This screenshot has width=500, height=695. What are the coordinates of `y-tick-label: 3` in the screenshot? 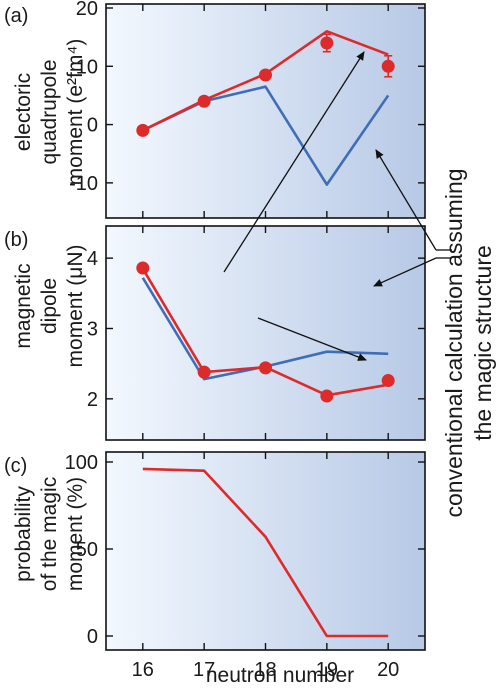 It's located at (92, 329).